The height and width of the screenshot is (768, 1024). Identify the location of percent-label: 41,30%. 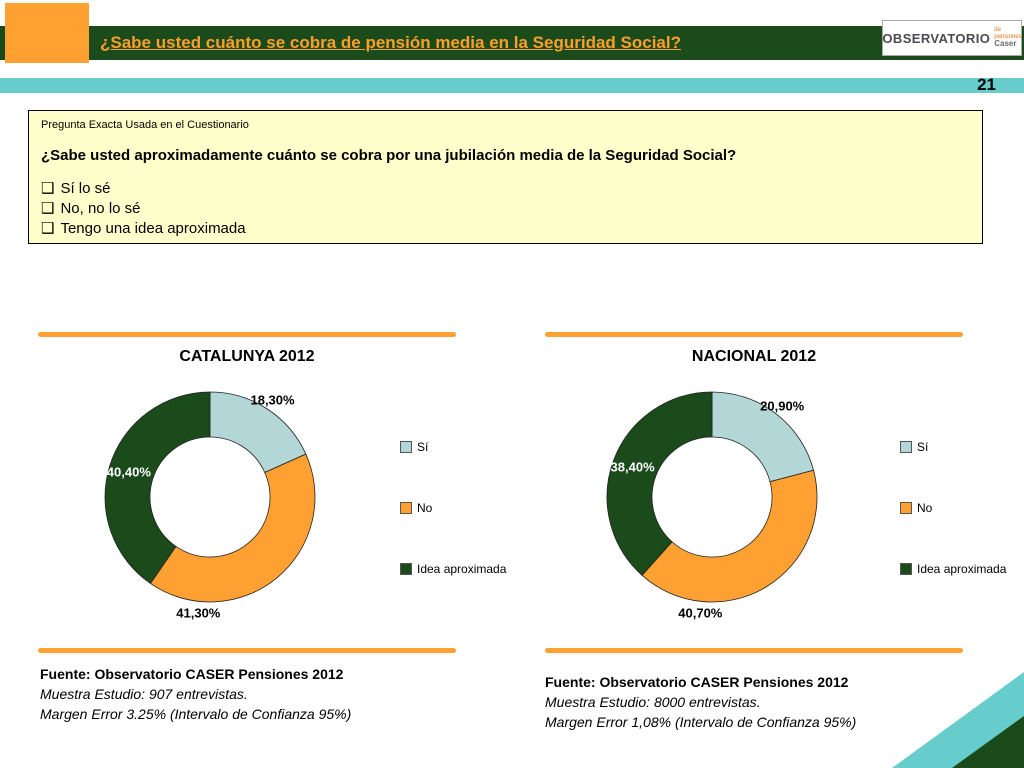
(198, 613).